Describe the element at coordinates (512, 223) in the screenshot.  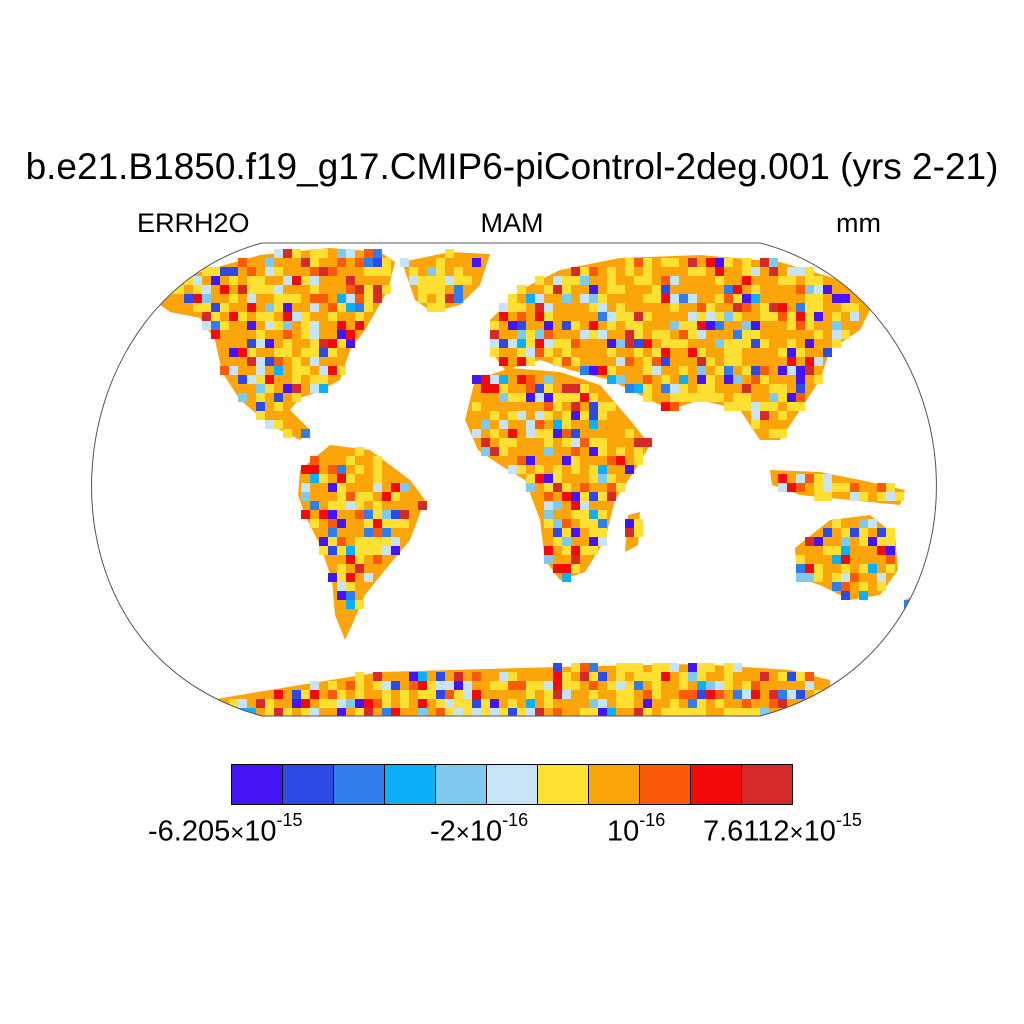
I see `season-label: MAM` at that location.